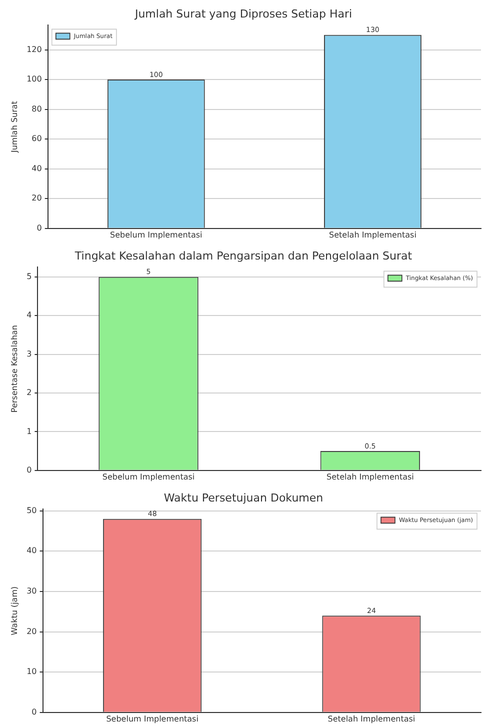 The height and width of the screenshot is (727, 485). What do you see at coordinates (14, 369) in the screenshot?
I see `y-axis-title: Persentase Kesalahan` at bounding box center [14, 369].